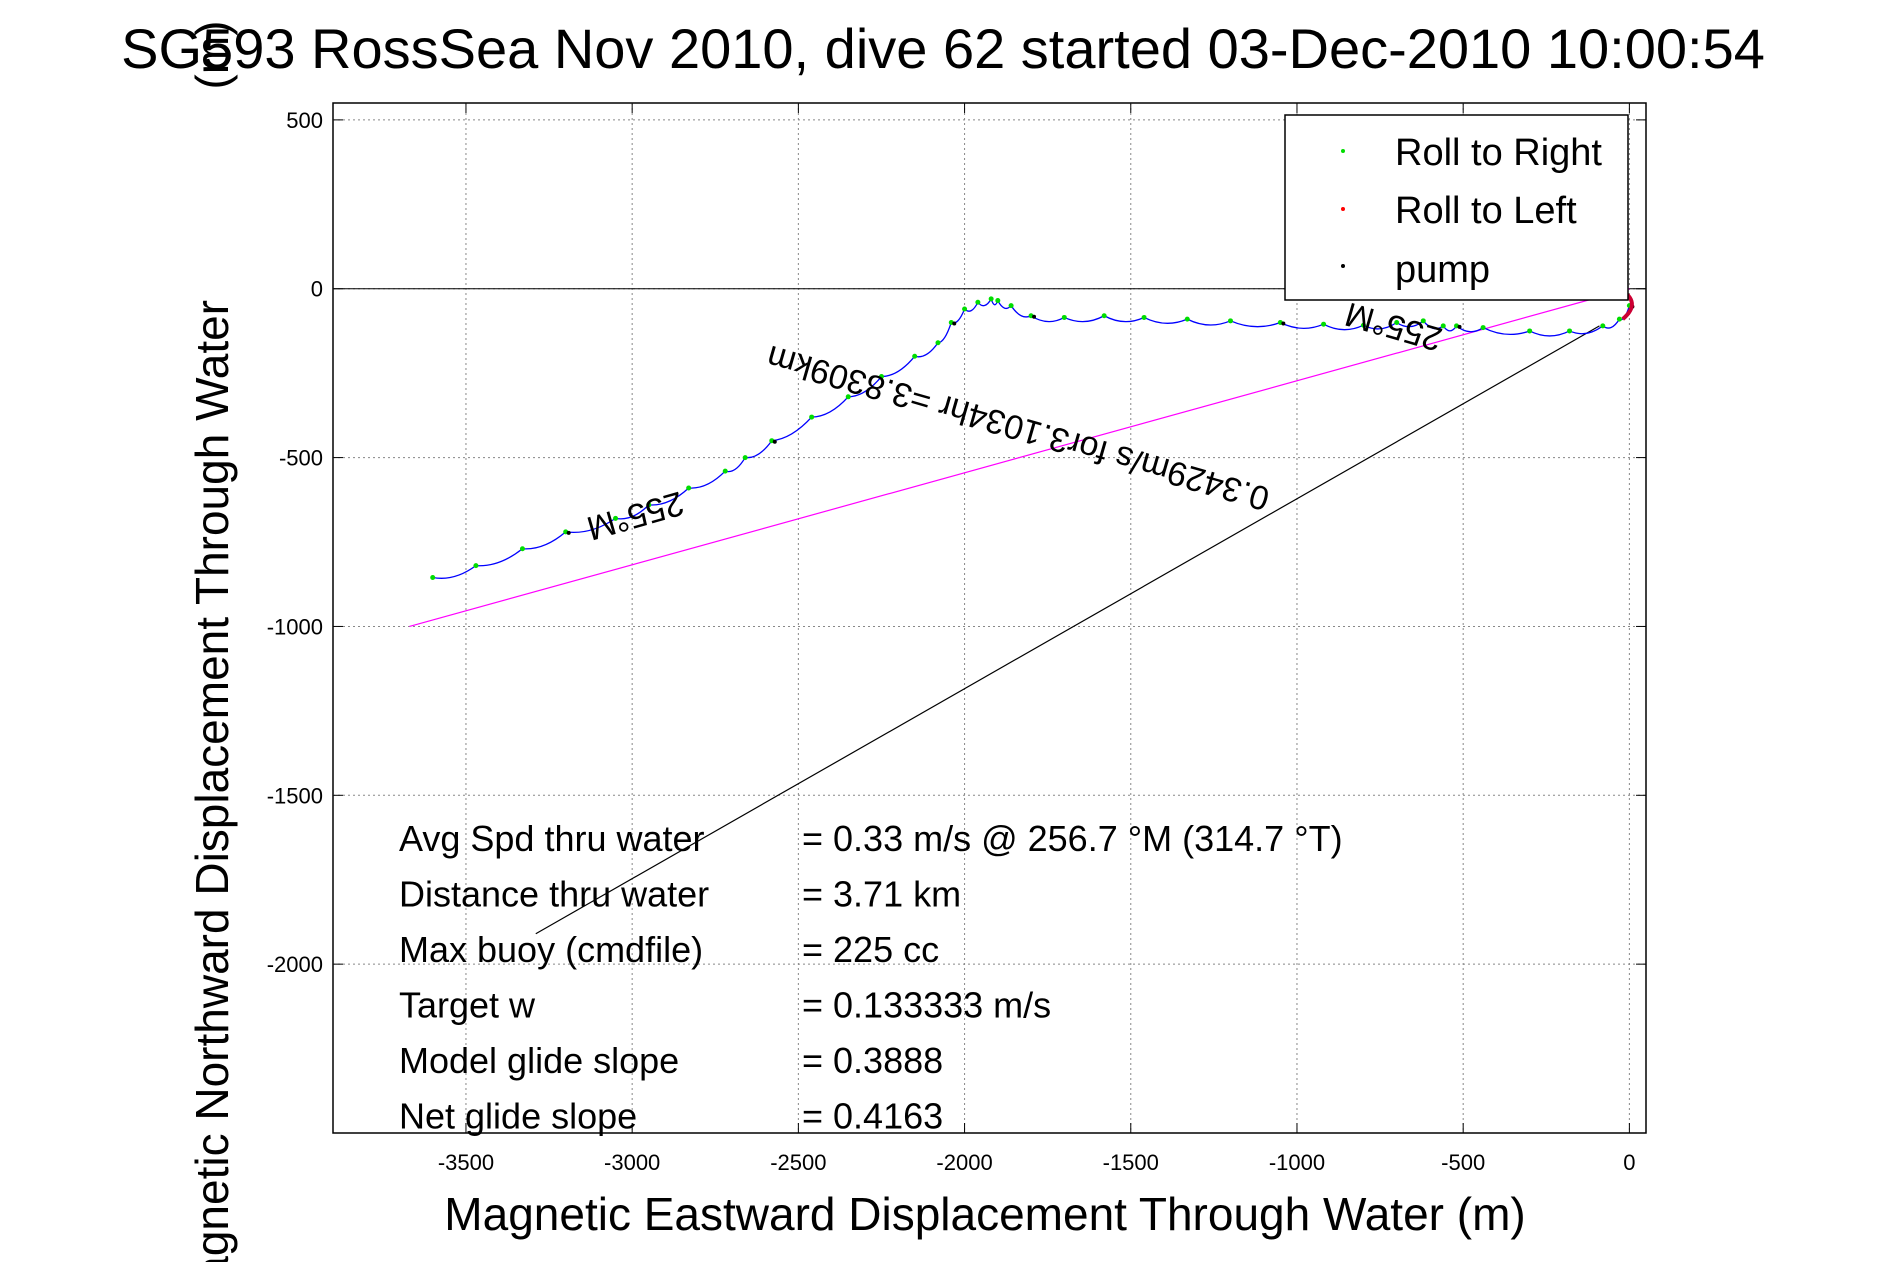 Image resolution: width=1891 pixels, height=1262 pixels. What do you see at coordinates (1297, 1162) in the screenshot?
I see `x-tick-label: -1000` at bounding box center [1297, 1162].